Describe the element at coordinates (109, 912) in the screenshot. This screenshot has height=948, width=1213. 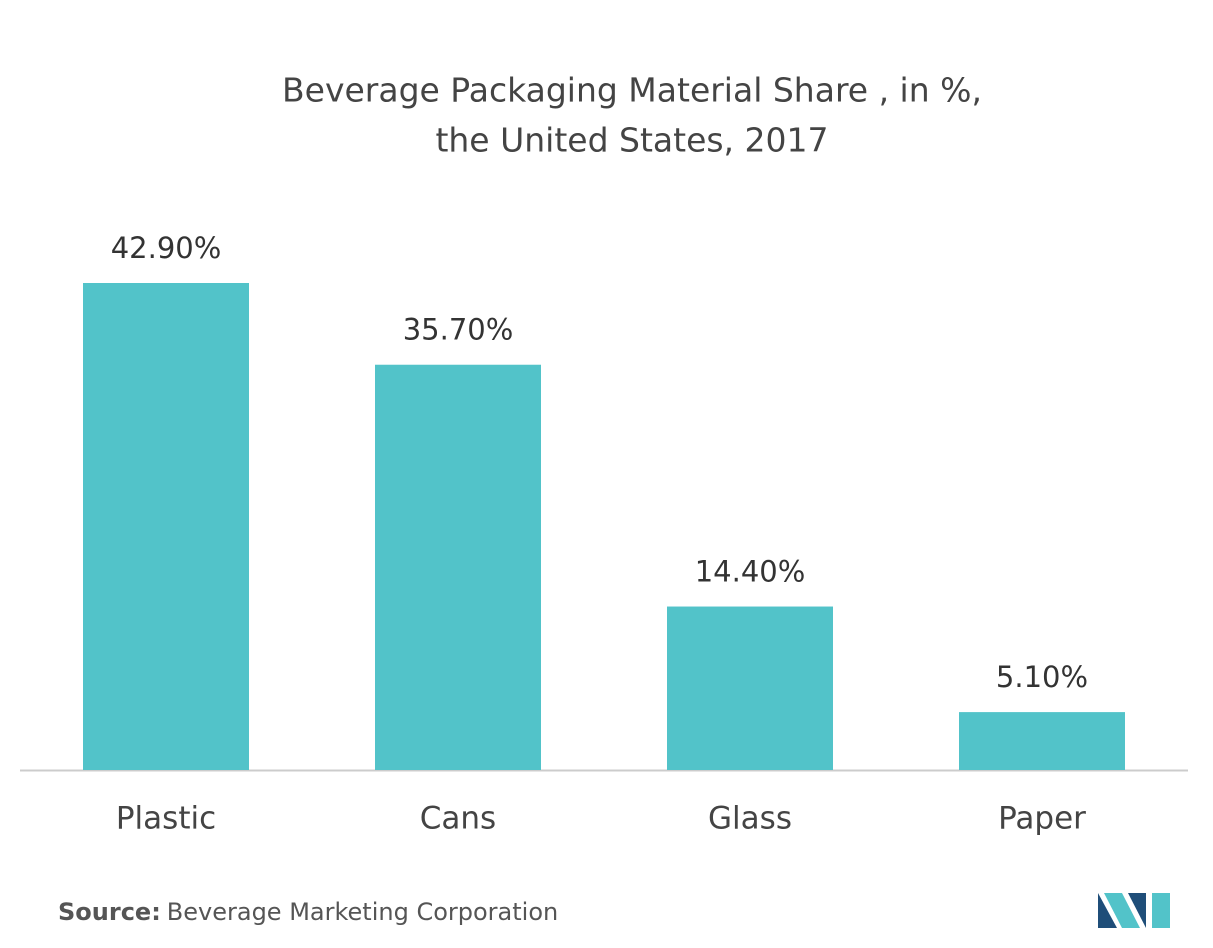
I see `source-label: Source:` at that location.